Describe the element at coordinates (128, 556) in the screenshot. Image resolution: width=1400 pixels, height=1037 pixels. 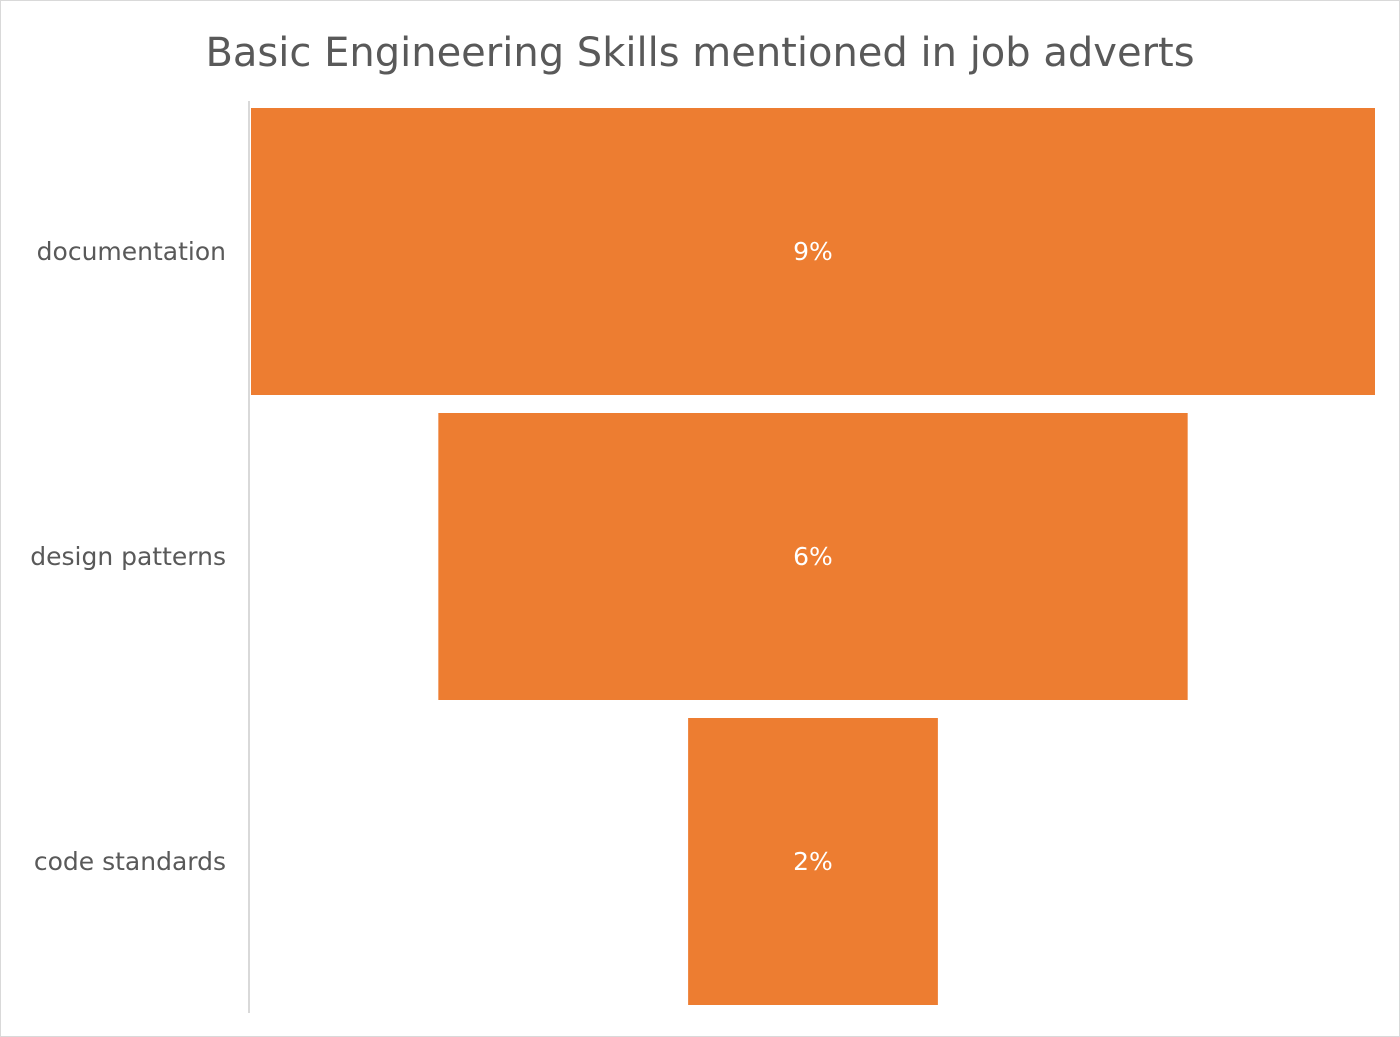
I see `category-label: design patterns` at that location.